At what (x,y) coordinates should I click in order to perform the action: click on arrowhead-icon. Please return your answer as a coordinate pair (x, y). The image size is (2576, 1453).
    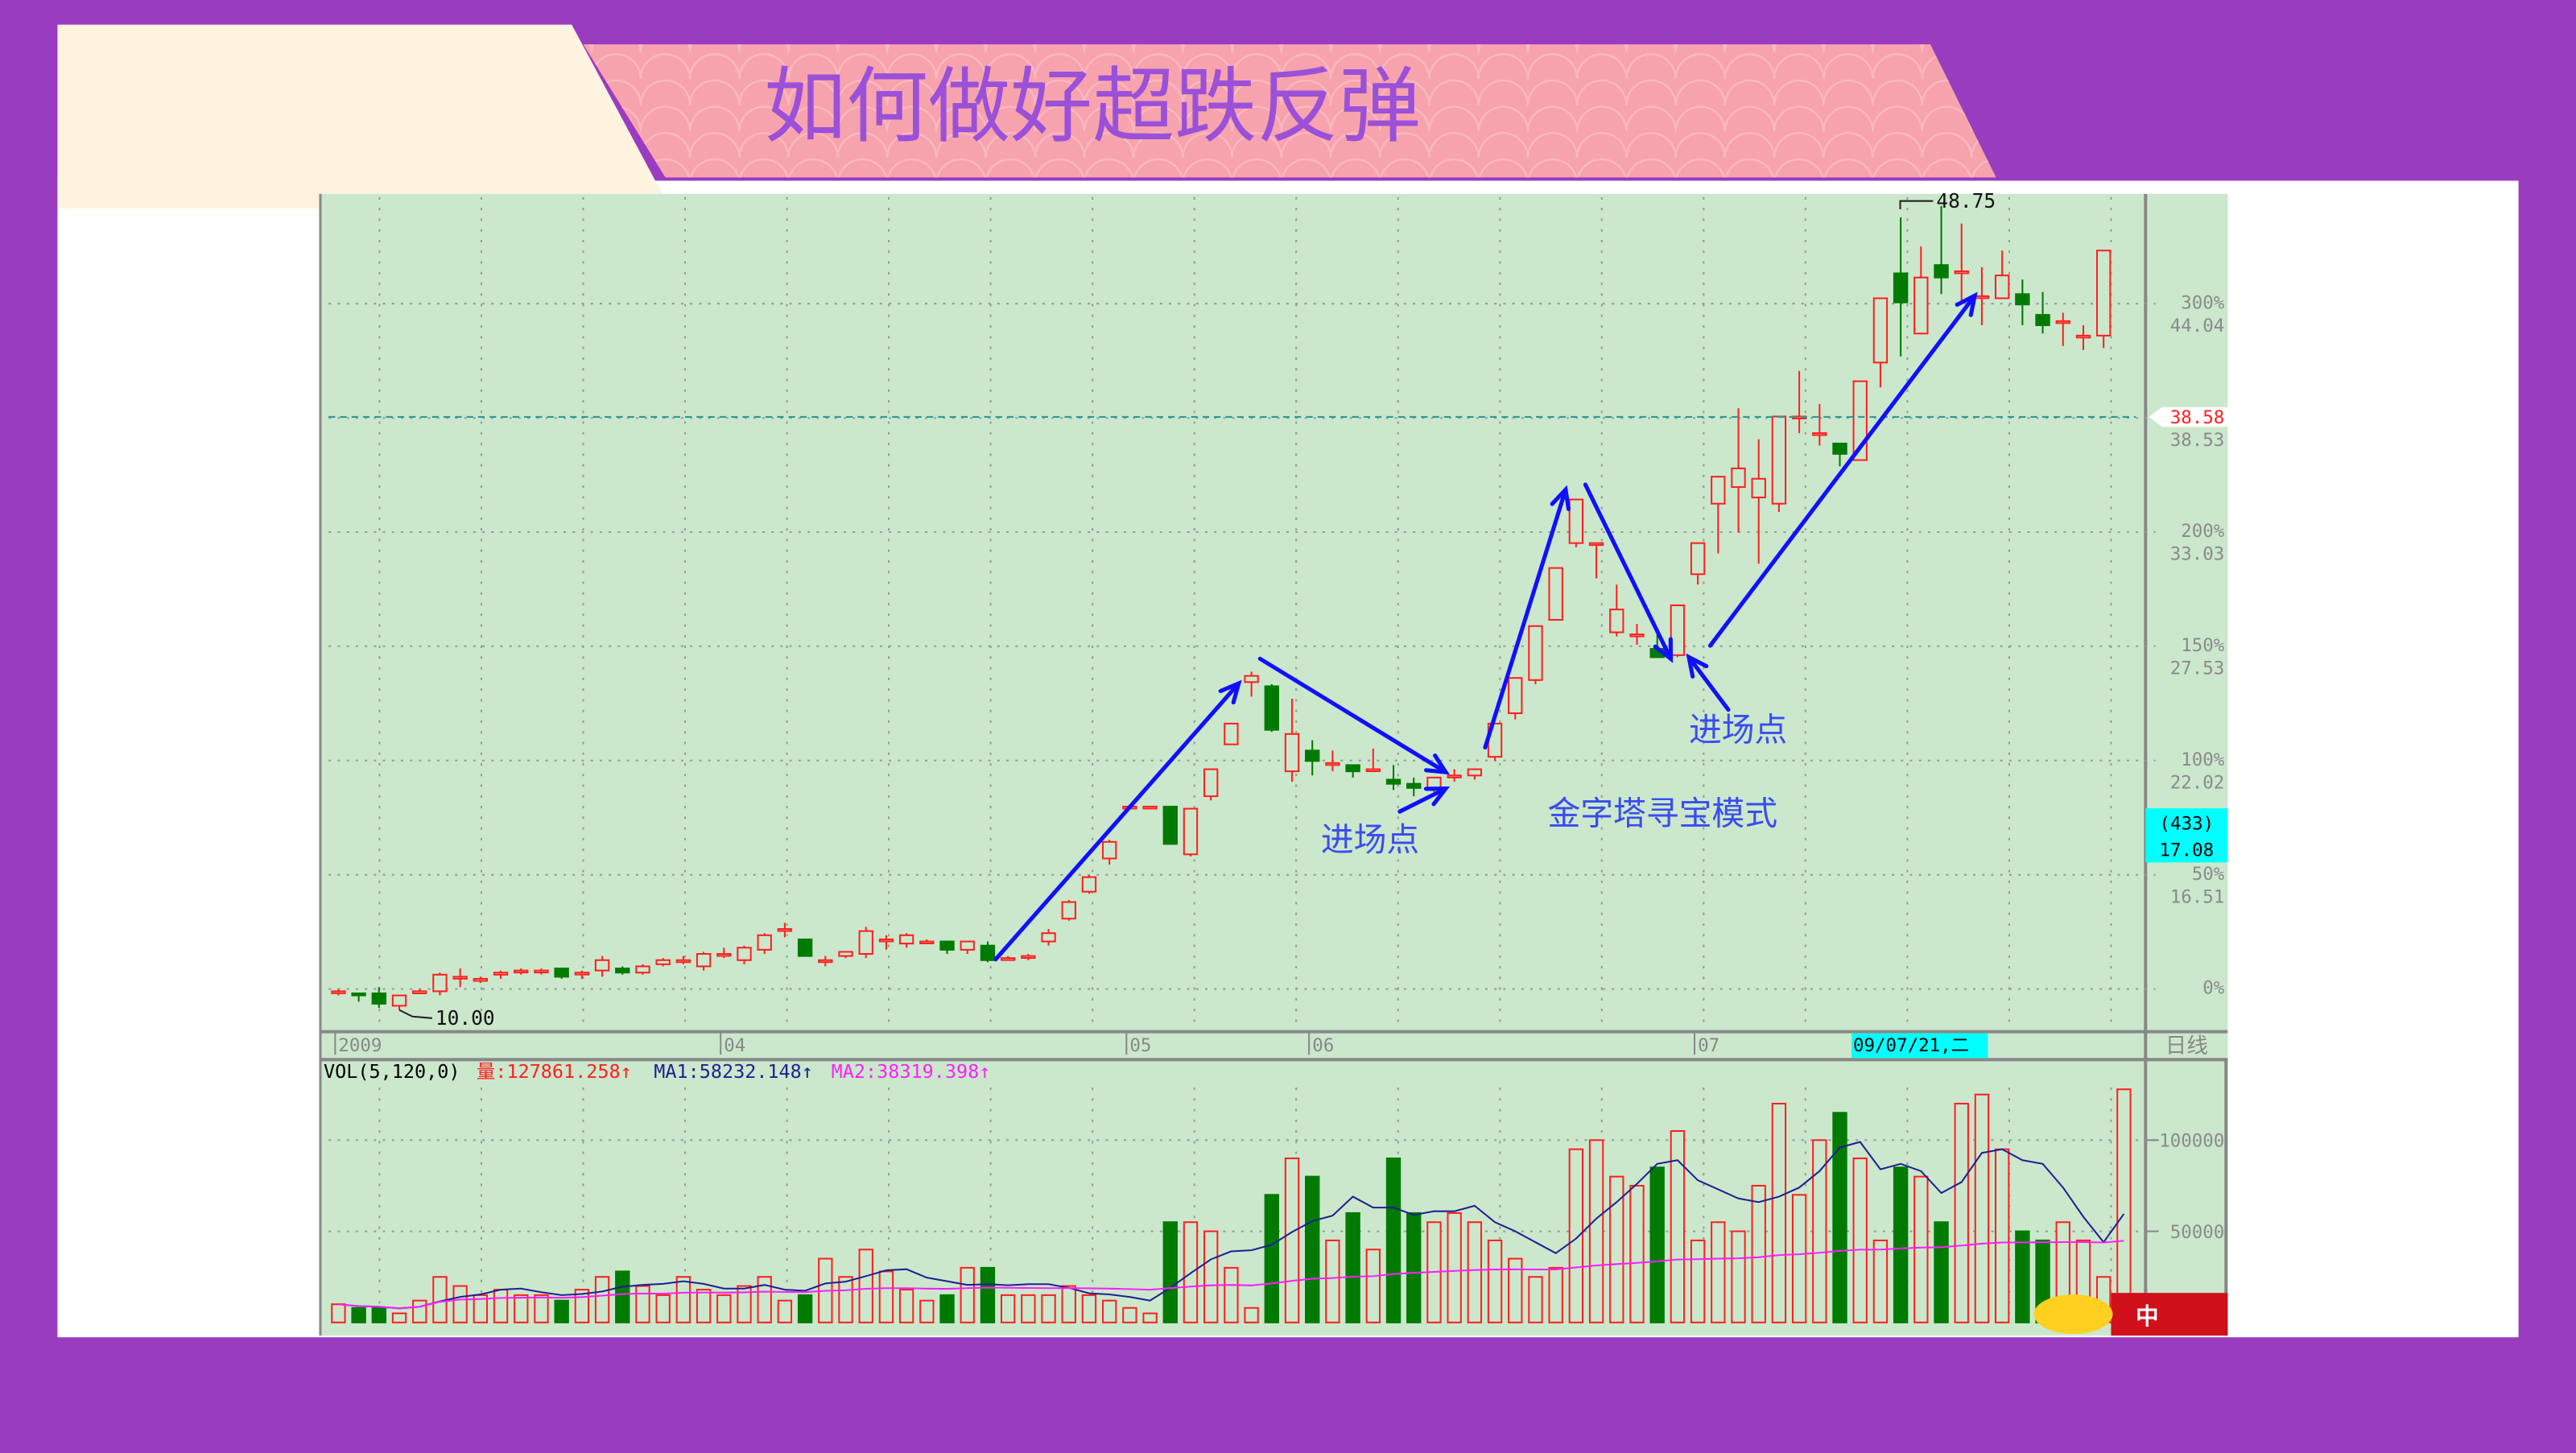
    Looking at the image, I should click on (1230, 692).